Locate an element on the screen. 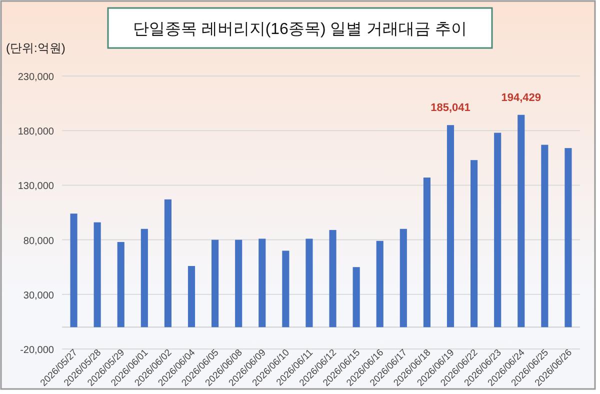 This screenshot has height=394, width=600. data-label: 185,041 is located at coordinates (450, 108).